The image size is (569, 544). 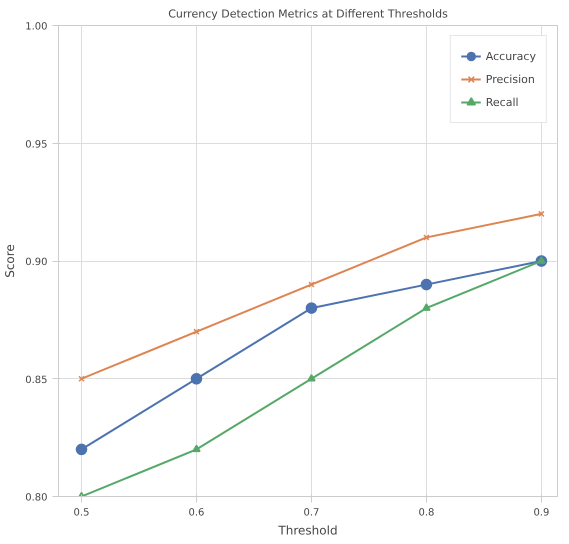 What do you see at coordinates (307, 531) in the screenshot?
I see `x-axis-title: Threshold` at bounding box center [307, 531].